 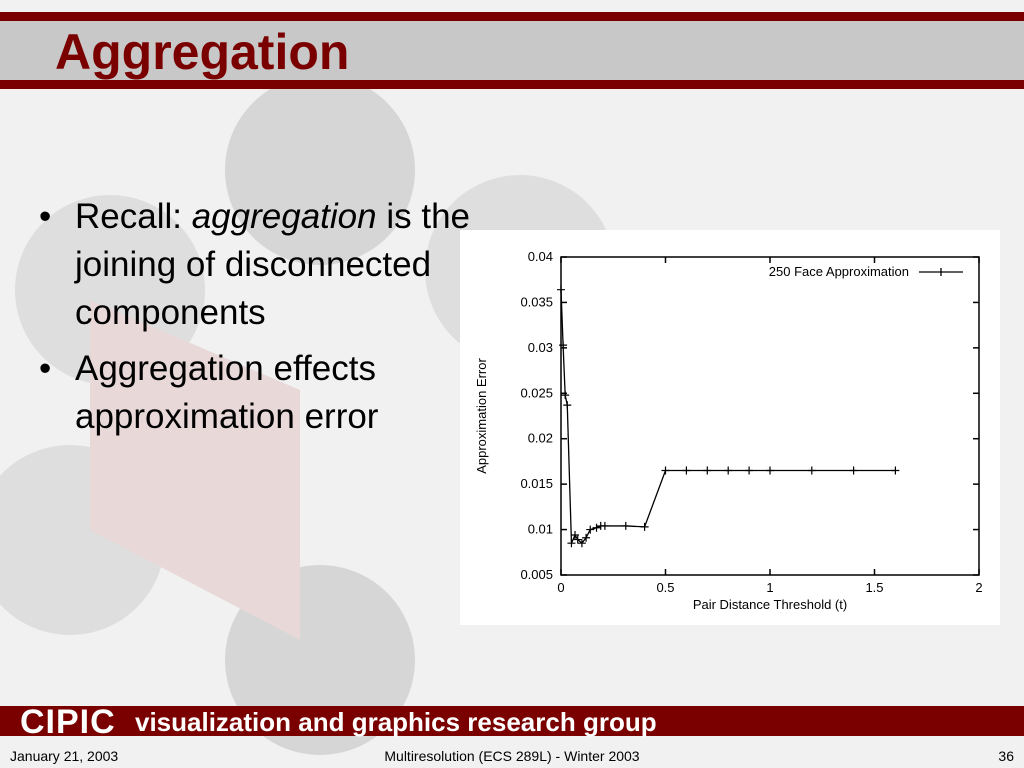 What do you see at coordinates (68, 722) in the screenshot?
I see `logo: CIPIC` at bounding box center [68, 722].